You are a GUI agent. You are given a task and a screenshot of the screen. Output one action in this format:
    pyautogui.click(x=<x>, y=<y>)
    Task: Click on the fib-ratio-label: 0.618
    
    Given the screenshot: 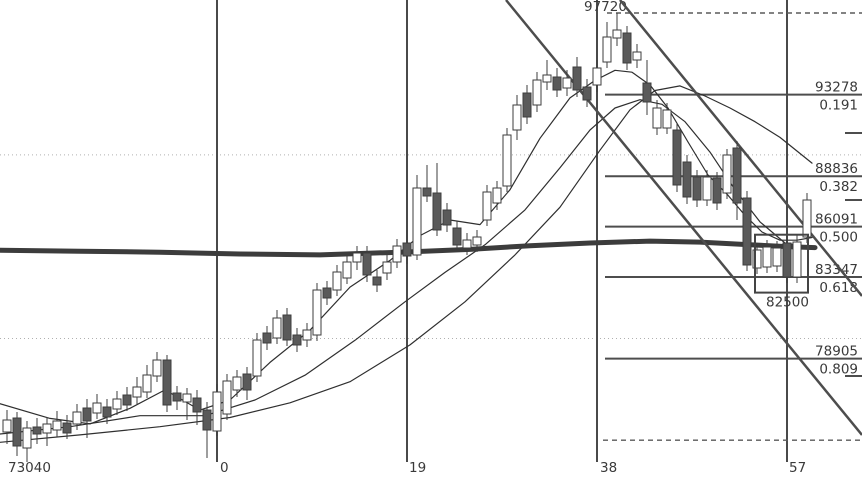 What is the action you would take?
    pyautogui.click(x=838, y=288)
    